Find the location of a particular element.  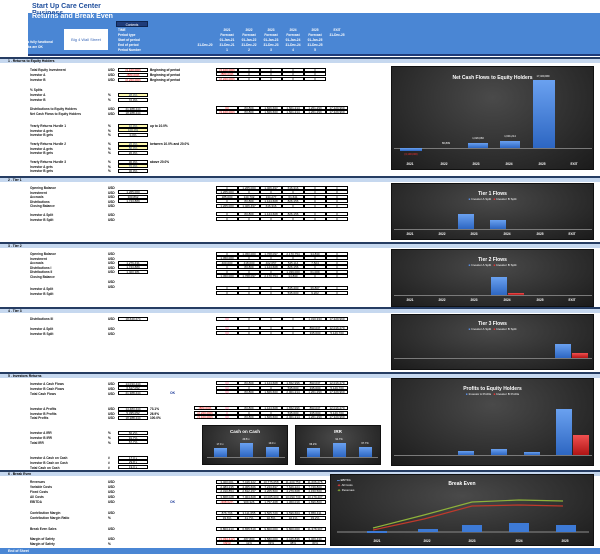

cell: 876,766 is located at coordinates (227, 512).